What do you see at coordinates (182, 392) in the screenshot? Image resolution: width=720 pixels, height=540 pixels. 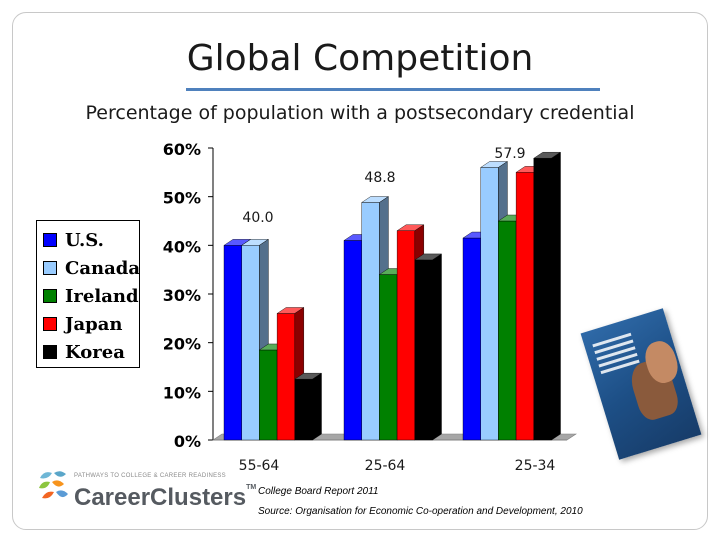 I see `y-tick-label: 10%` at bounding box center [182, 392].